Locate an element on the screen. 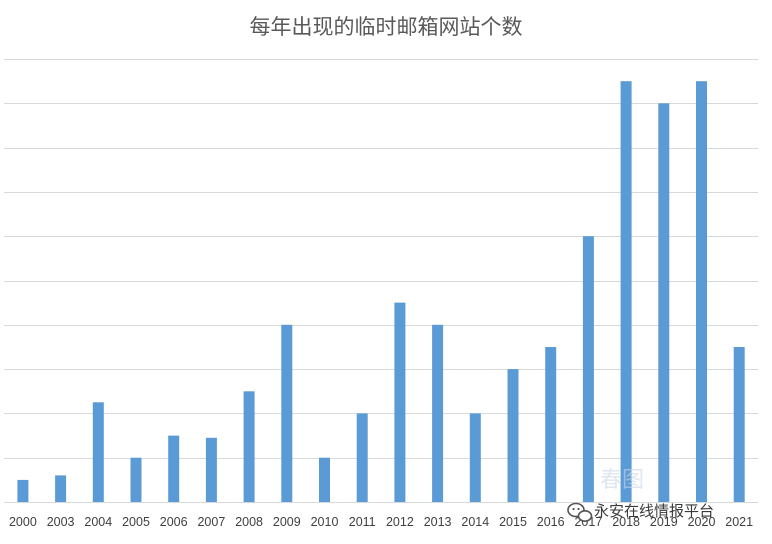 Image resolution: width=772 pixels, height=544 pixels. x-tick-label-2000: 2000 is located at coordinates (23, 522).